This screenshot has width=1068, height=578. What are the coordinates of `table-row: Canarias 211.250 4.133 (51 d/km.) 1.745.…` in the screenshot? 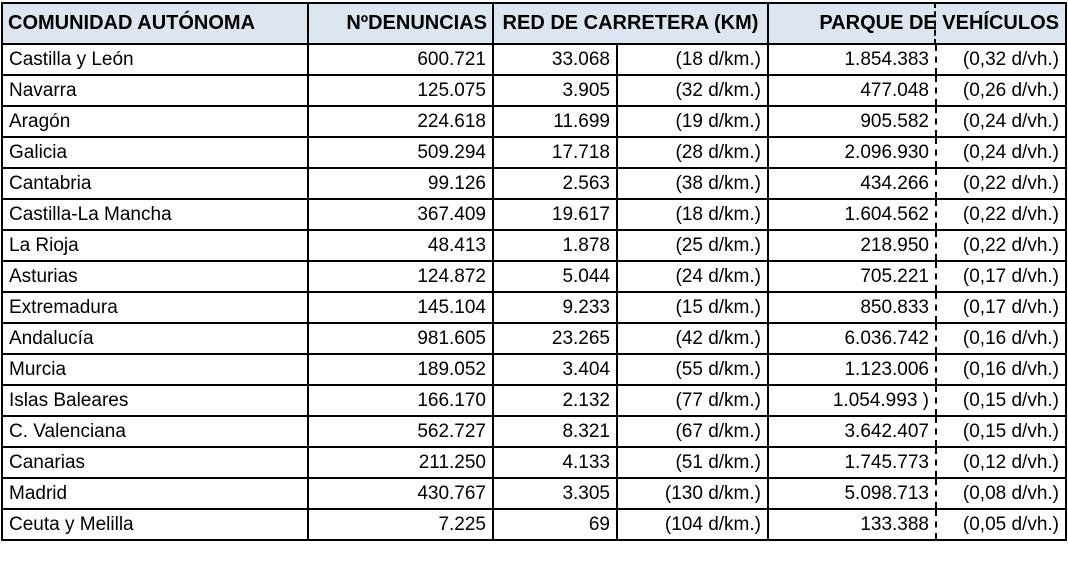 It's located at (534, 462).